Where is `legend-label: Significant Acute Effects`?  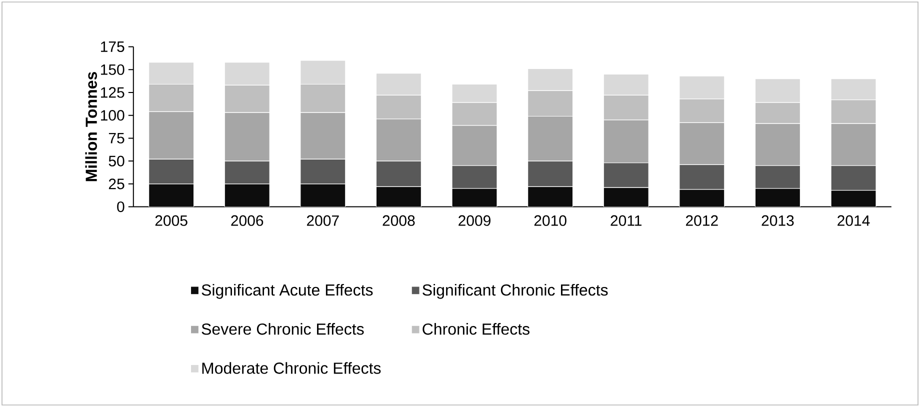 legend-label: Significant Acute Effects is located at coordinates (287, 291).